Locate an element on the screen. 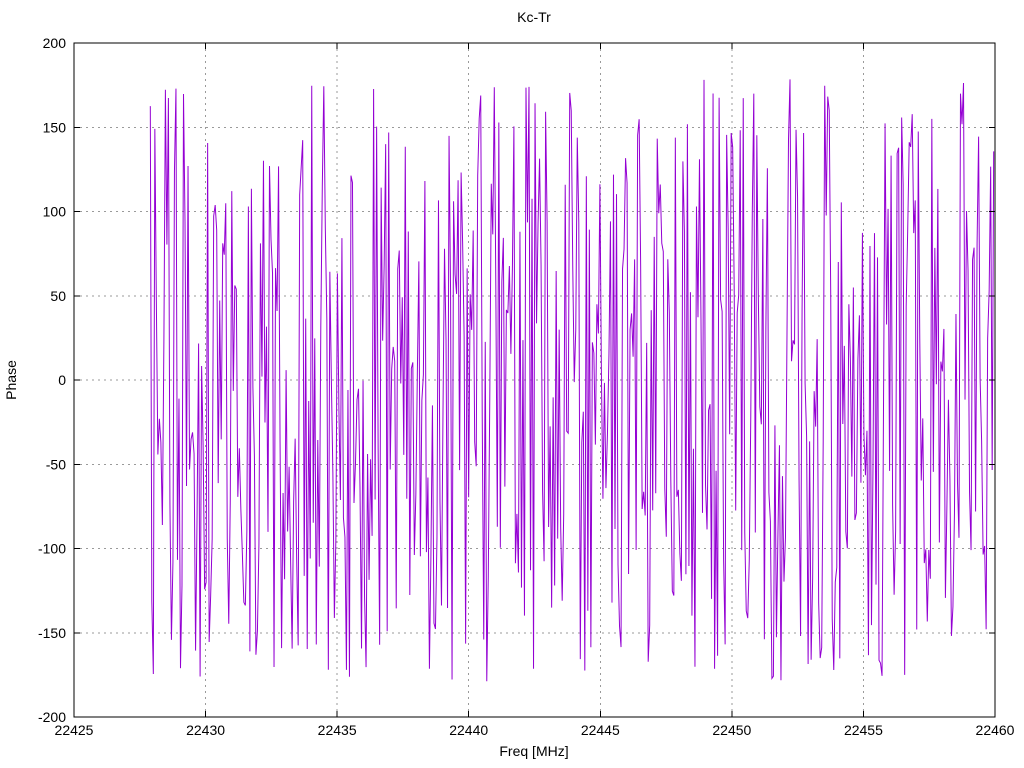  y-axis-label: Phase is located at coordinates (11, 380).